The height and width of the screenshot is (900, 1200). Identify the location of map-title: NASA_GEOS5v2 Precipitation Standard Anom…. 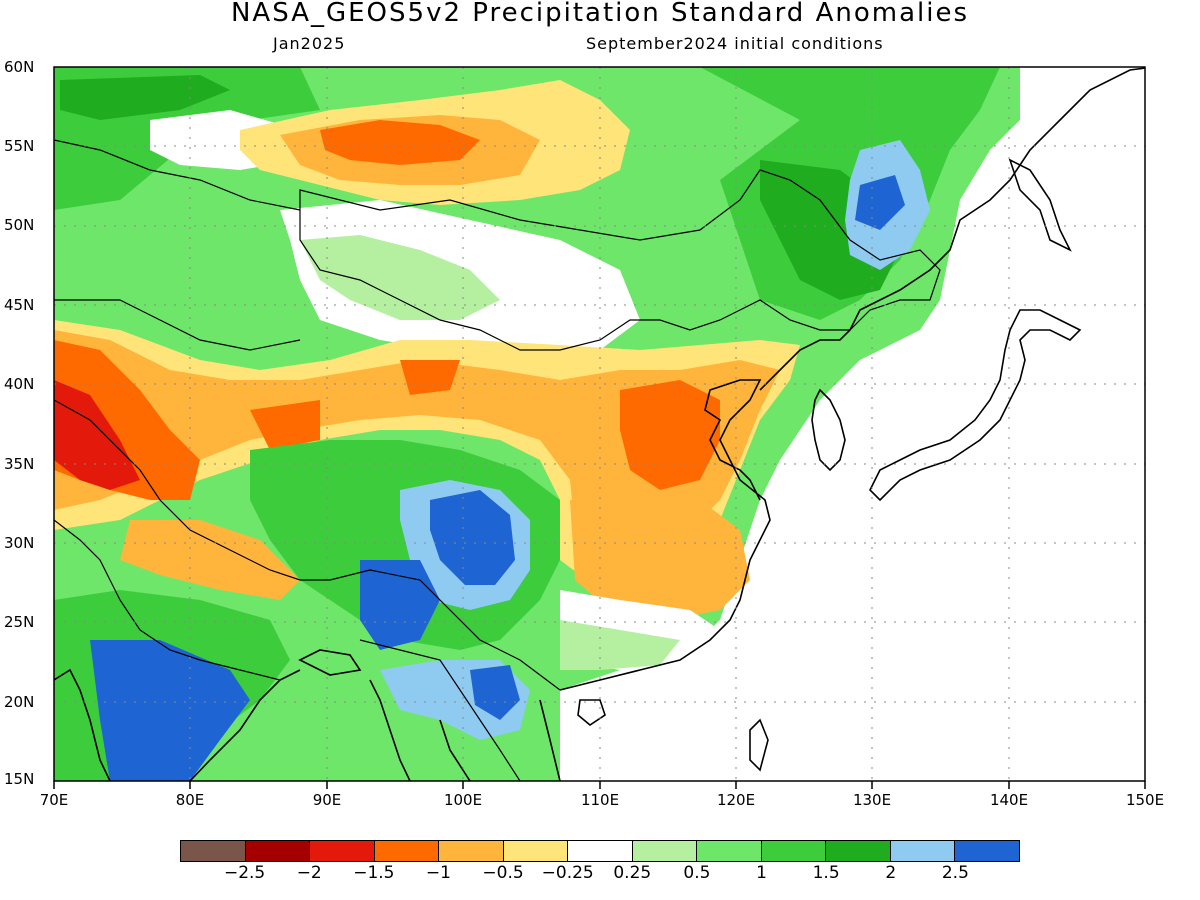
(600, 14).